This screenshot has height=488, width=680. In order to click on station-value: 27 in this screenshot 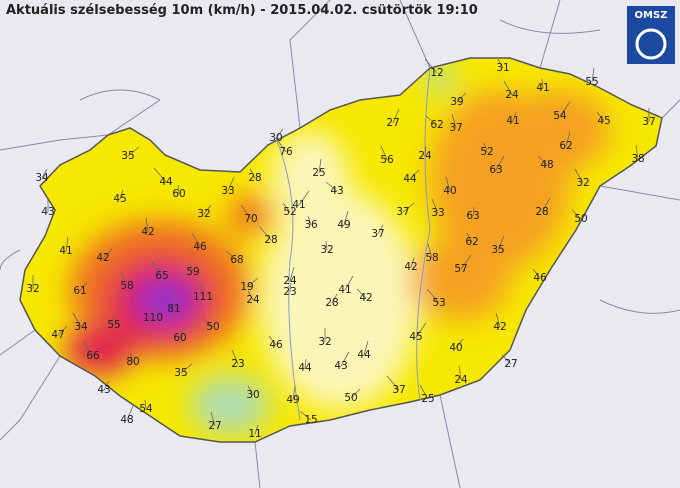, I will do `click(392, 123)`.